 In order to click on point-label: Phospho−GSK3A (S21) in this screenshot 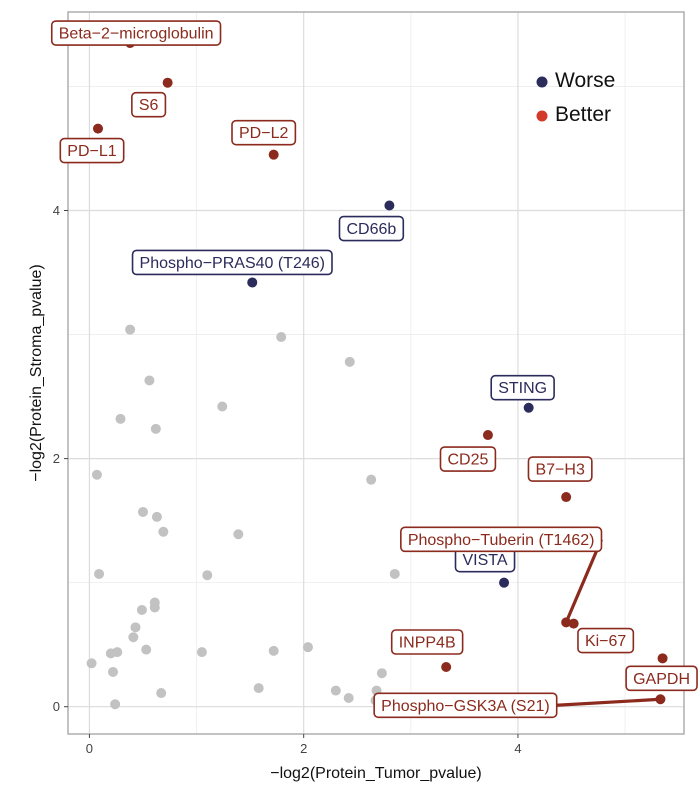, I will do `click(465, 705)`.